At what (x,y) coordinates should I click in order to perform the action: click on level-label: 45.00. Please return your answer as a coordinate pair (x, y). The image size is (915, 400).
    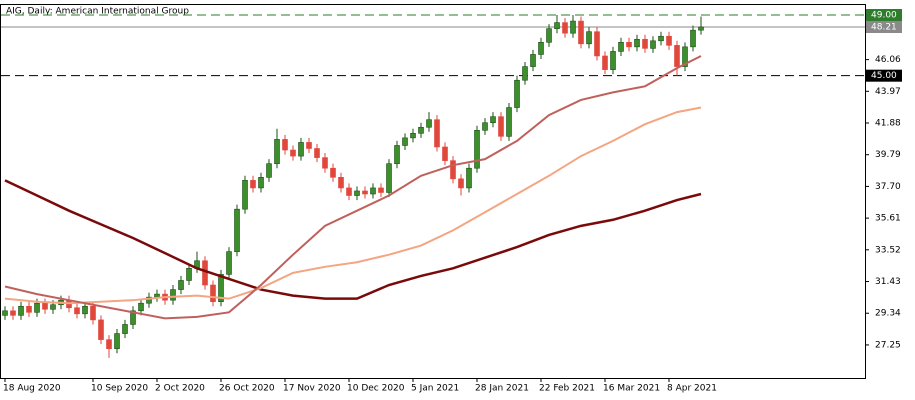
    Looking at the image, I should click on (884, 76).